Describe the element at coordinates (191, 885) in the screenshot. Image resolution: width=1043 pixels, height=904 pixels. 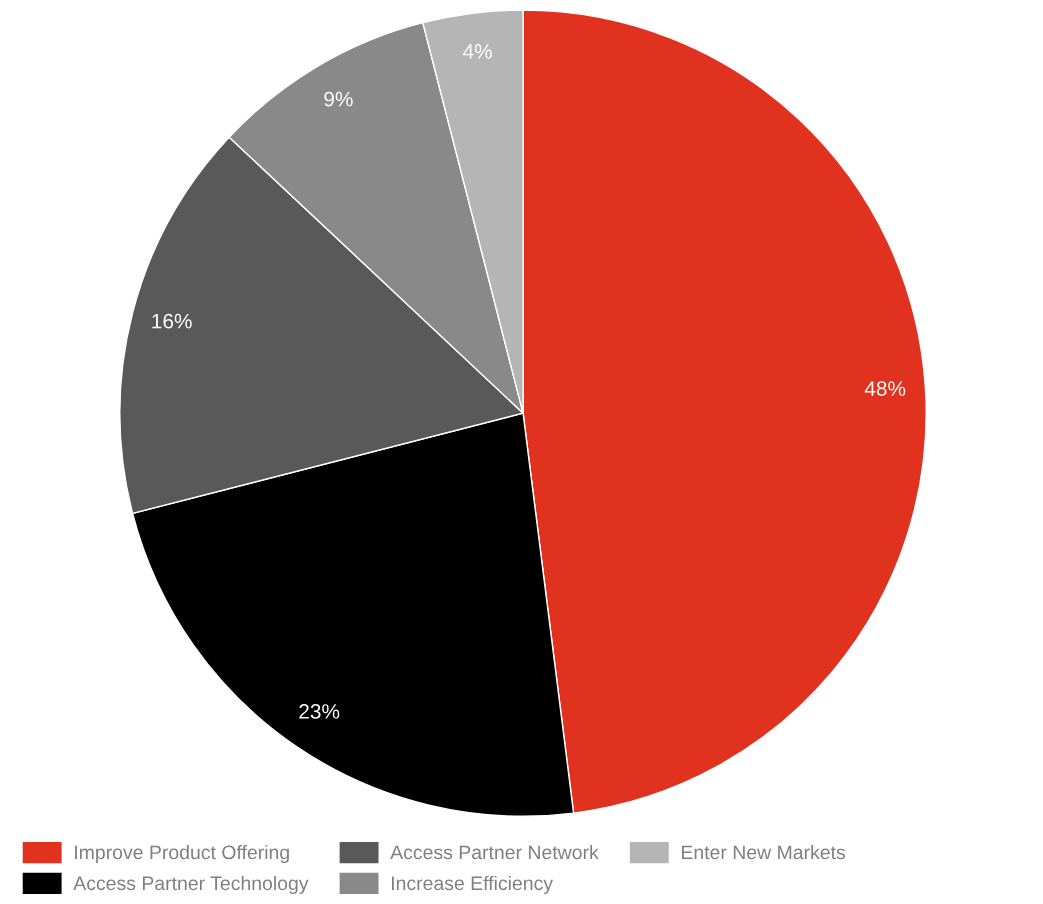
I see `legend-label: Access Partner Technology` at that location.